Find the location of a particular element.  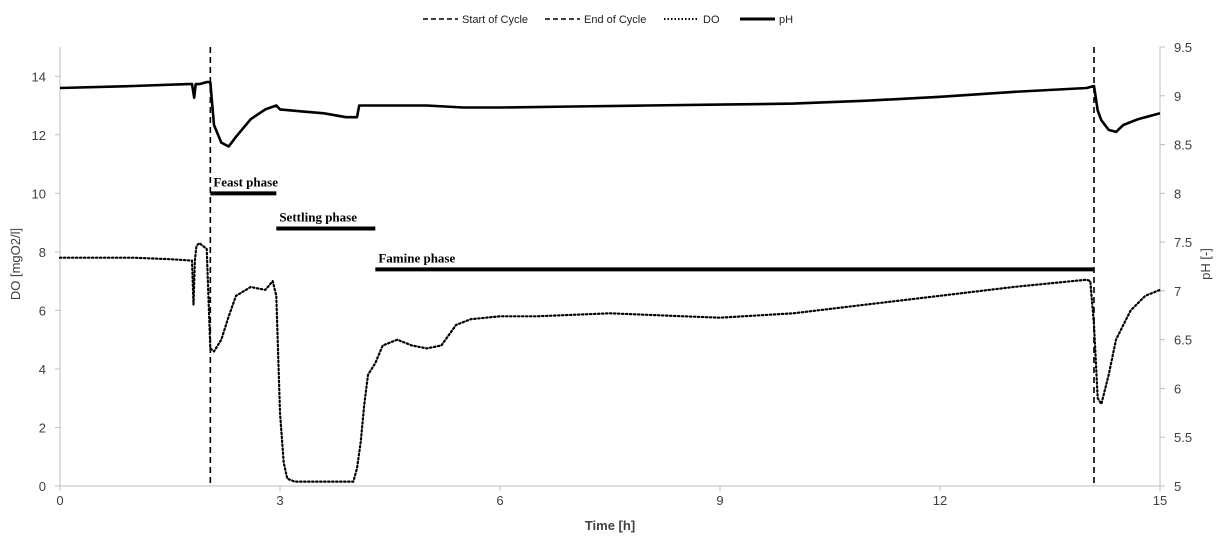

x-tick-label: 3 is located at coordinates (279, 500).